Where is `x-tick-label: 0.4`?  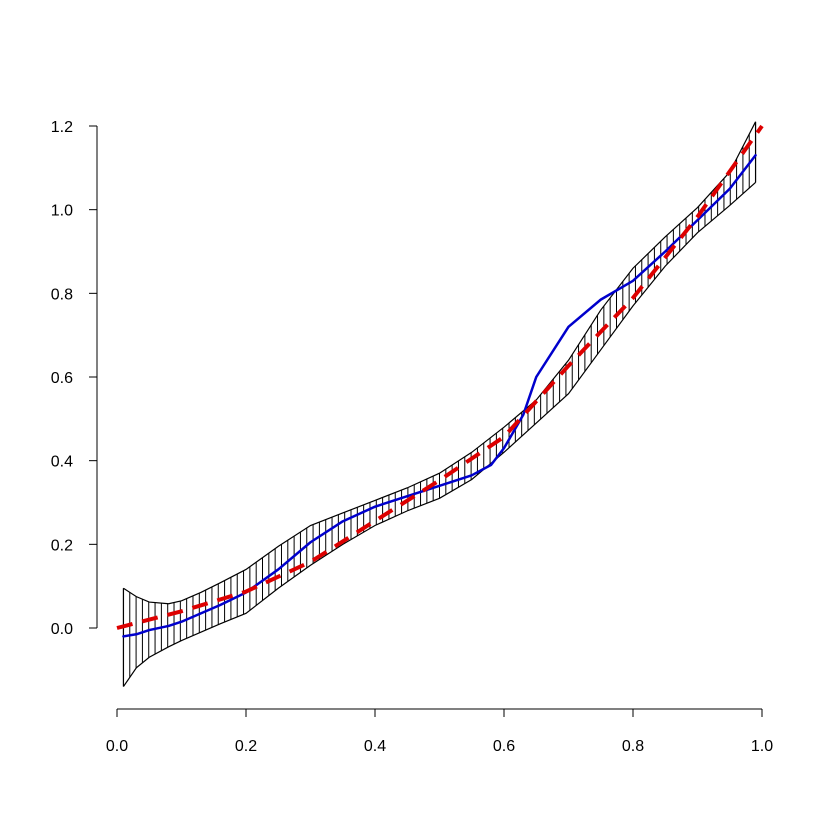
x-tick-label: 0.4 is located at coordinates (375, 746).